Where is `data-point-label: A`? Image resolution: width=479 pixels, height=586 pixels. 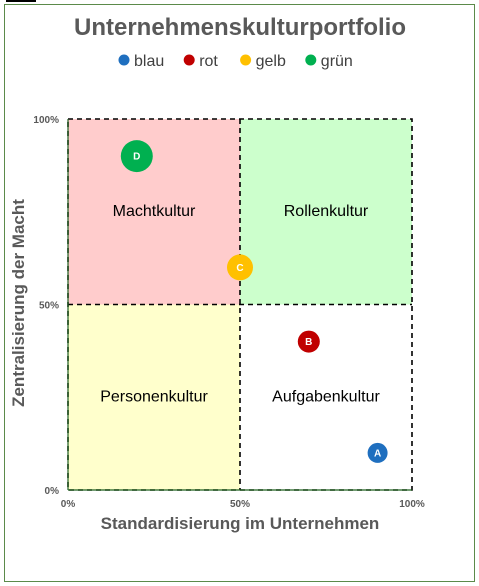
data-point-label: A is located at coordinates (377, 453).